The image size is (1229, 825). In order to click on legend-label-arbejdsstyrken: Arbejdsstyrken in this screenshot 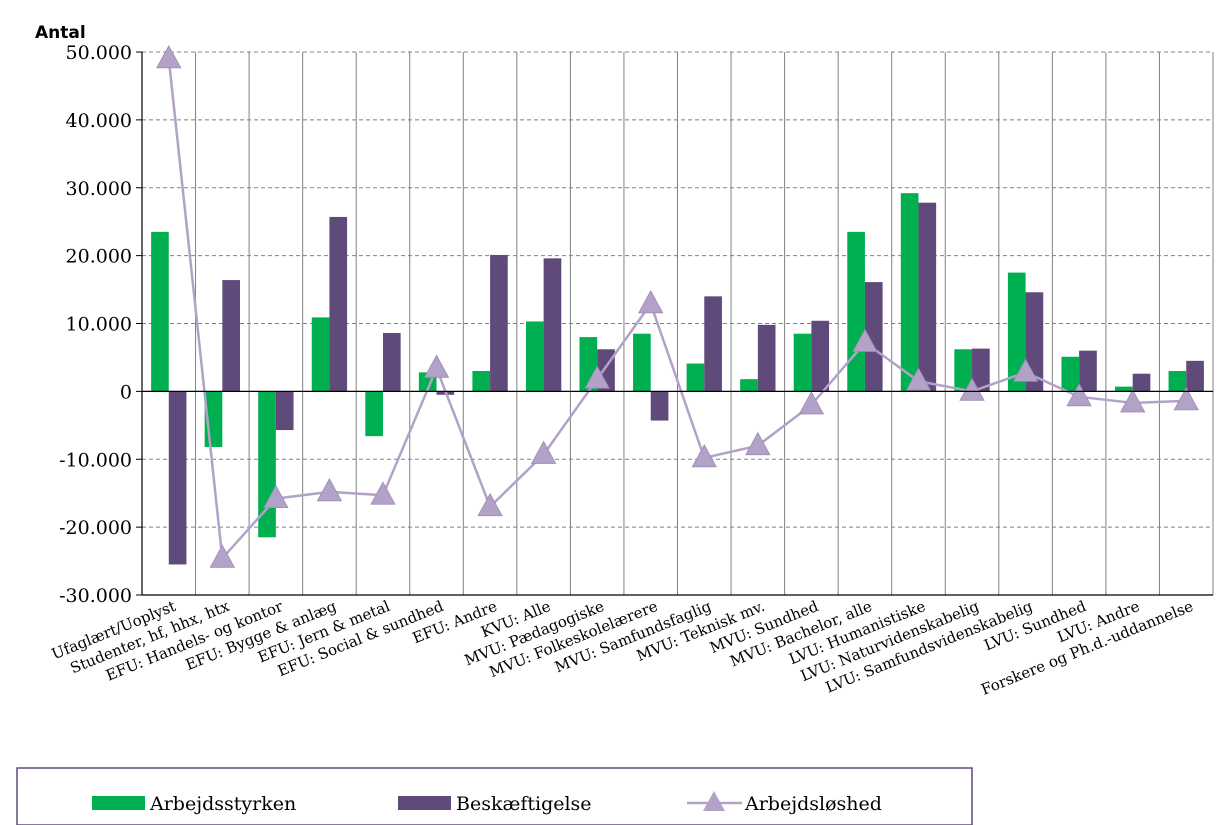, I will do `click(222, 804)`.